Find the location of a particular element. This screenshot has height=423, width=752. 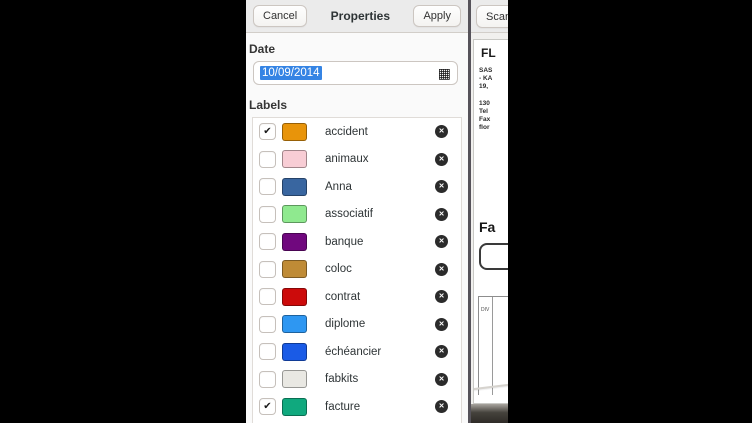

label-name: fabkits is located at coordinates (342, 379).